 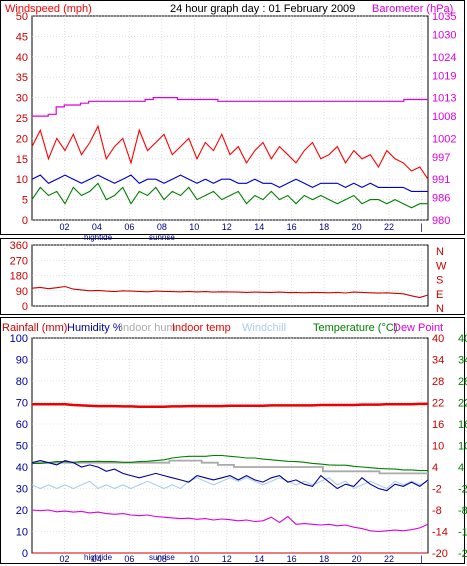 What do you see at coordinates (259, 227) in the screenshot?
I see `wind-x-tick-label: 14` at bounding box center [259, 227].